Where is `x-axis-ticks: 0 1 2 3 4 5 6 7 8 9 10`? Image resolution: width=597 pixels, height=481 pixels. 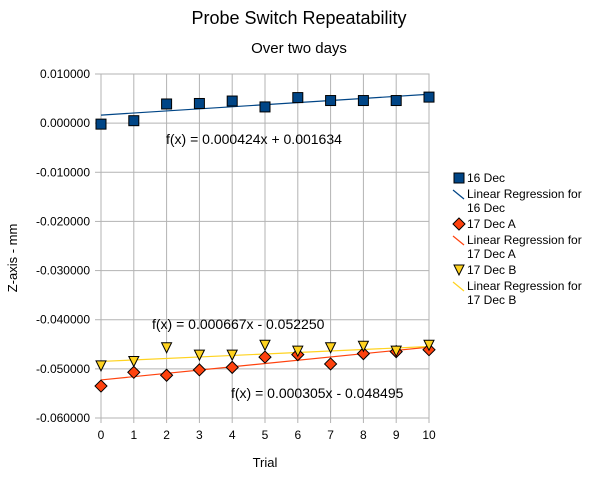
x-axis-ticks: 0 1 2 3 4 5 6 7 8 9 10 is located at coordinates (267, 430).